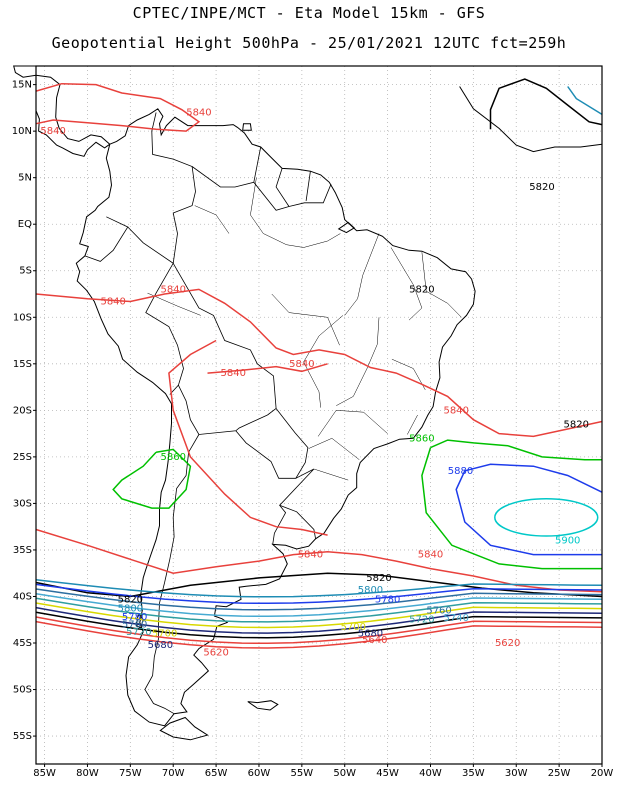  I want to click on longitude-tick-label: 40W, so click(430, 773).